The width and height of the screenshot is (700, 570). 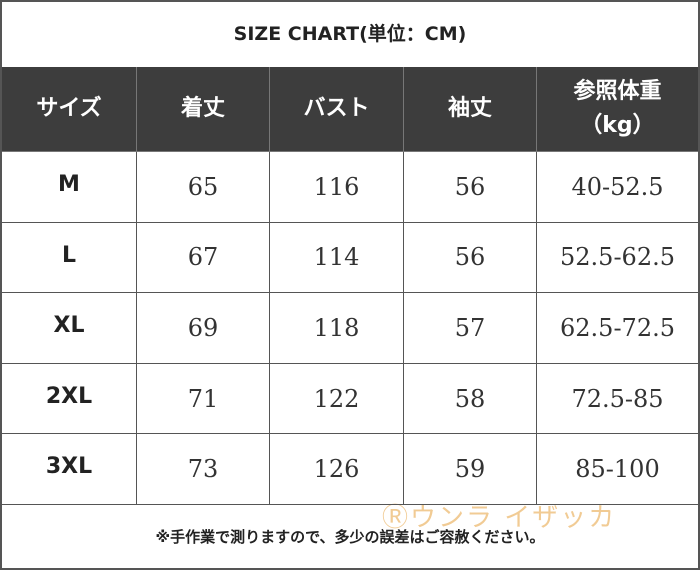 I want to click on header-cell: バスト, so click(x=337, y=109).